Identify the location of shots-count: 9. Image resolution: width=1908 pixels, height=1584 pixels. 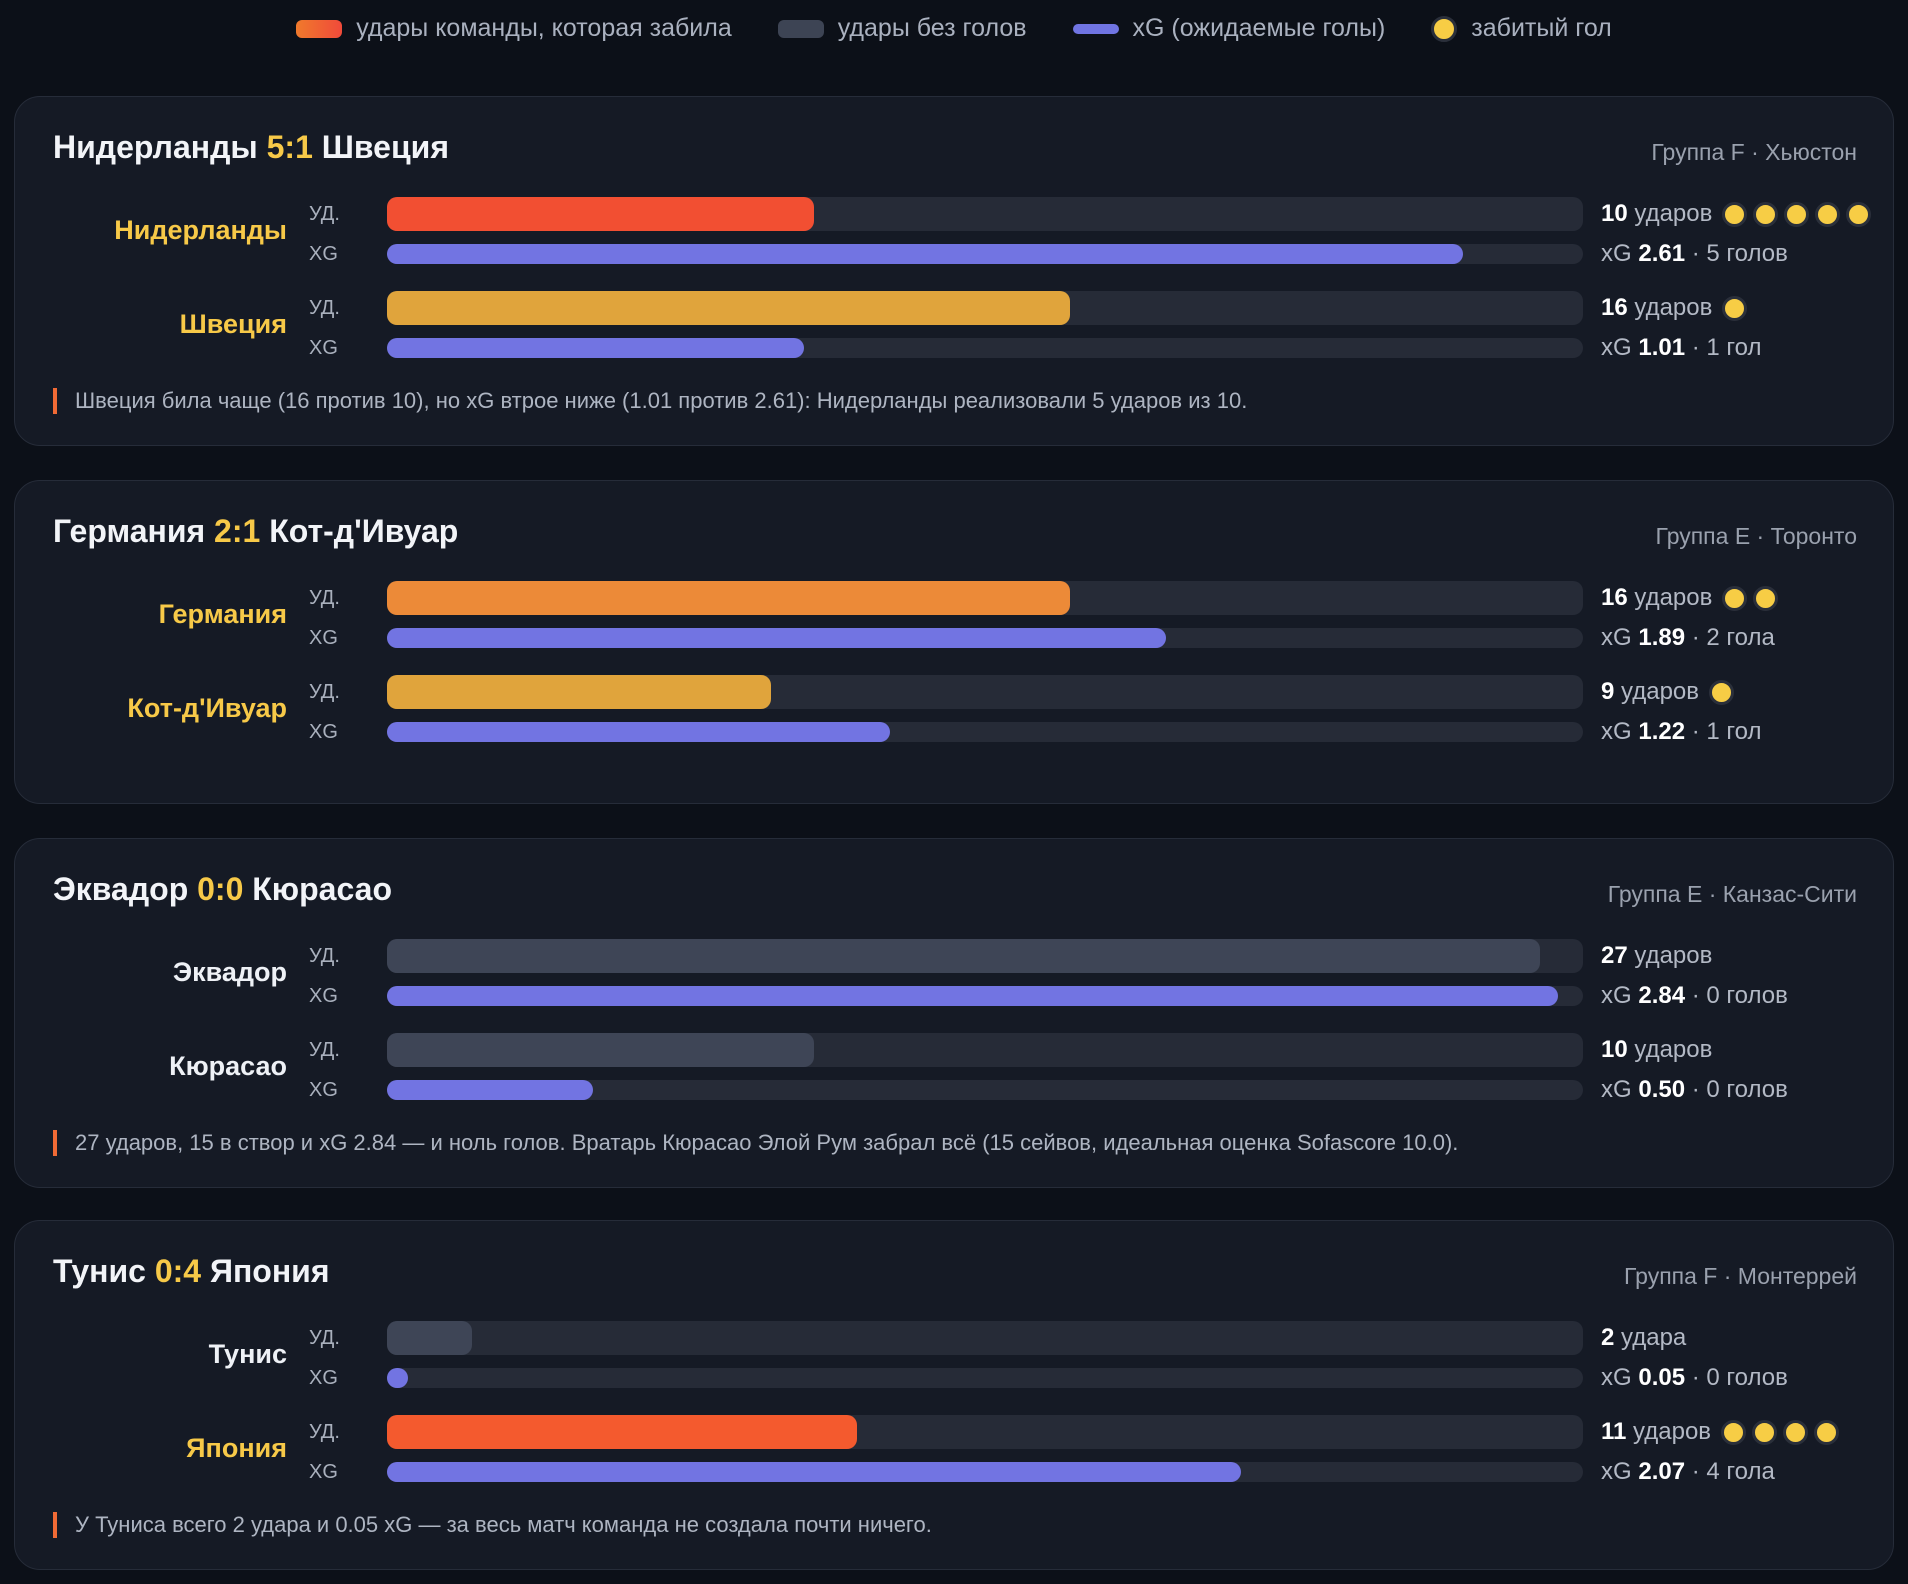
(1608, 691).